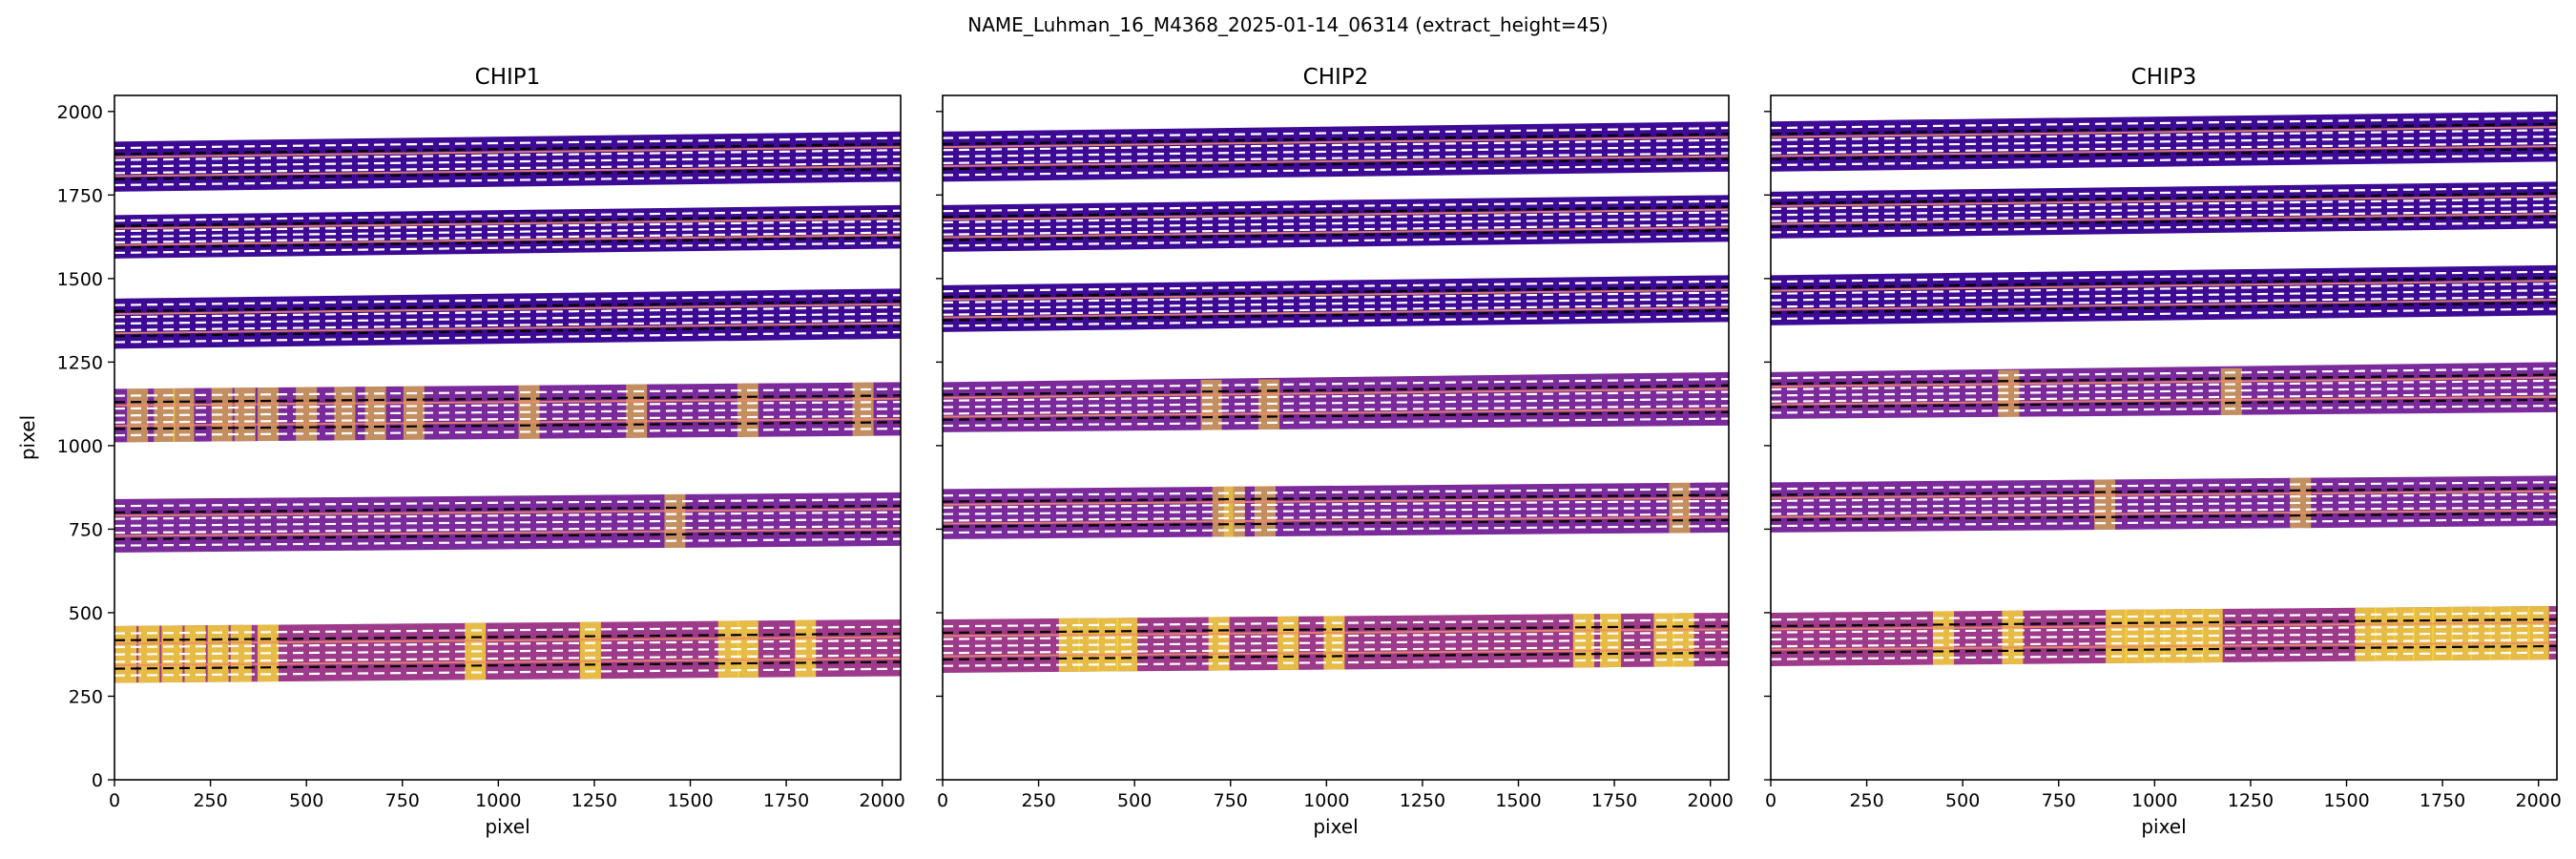  Describe the element at coordinates (97, 780) in the screenshot. I see `y-tick-label: 0` at that location.